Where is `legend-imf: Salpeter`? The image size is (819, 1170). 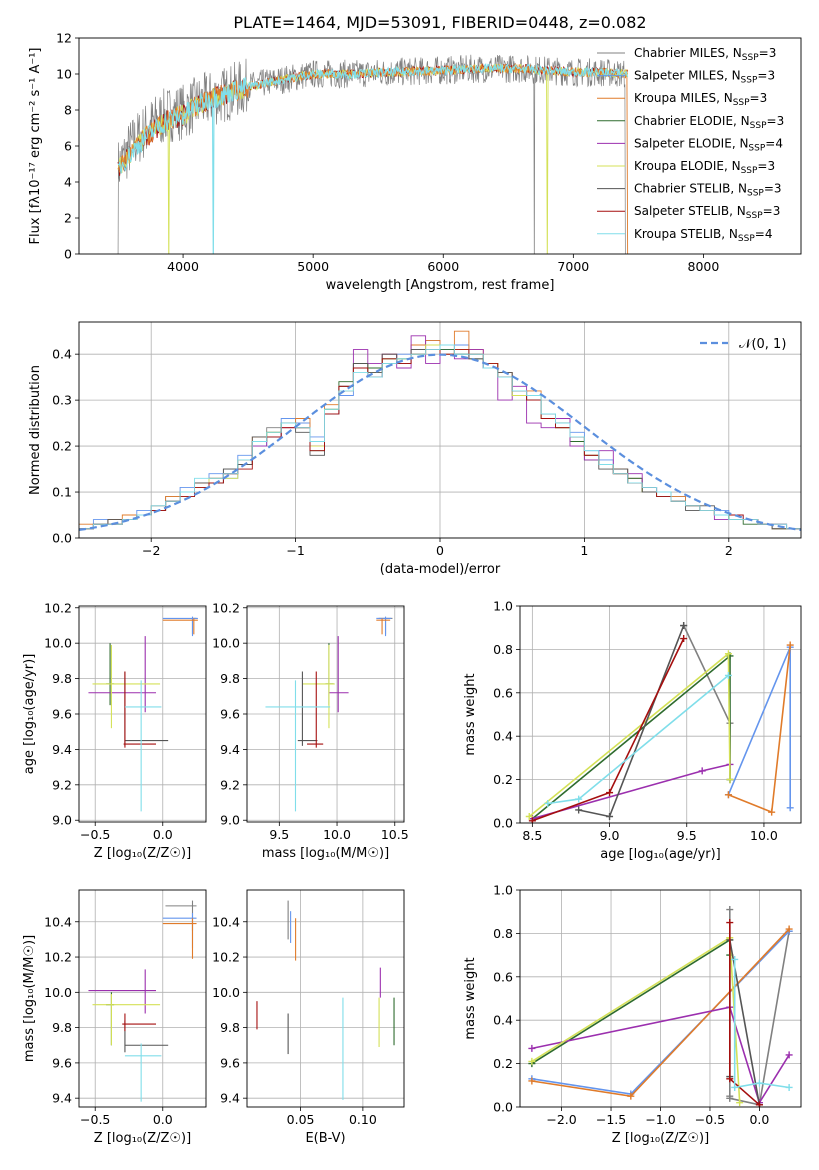
legend-imf: Salpeter is located at coordinates (659, 143).